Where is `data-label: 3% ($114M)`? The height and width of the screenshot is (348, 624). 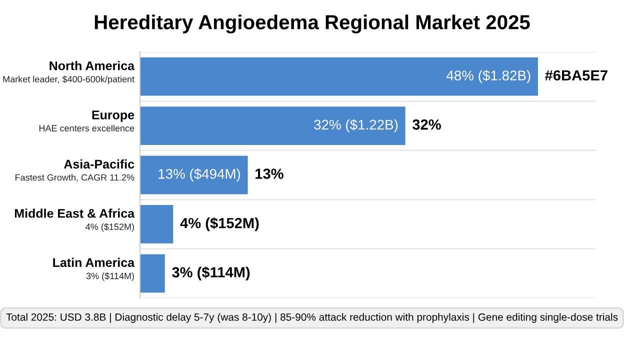 data-label: 3% ($114M) is located at coordinates (211, 273).